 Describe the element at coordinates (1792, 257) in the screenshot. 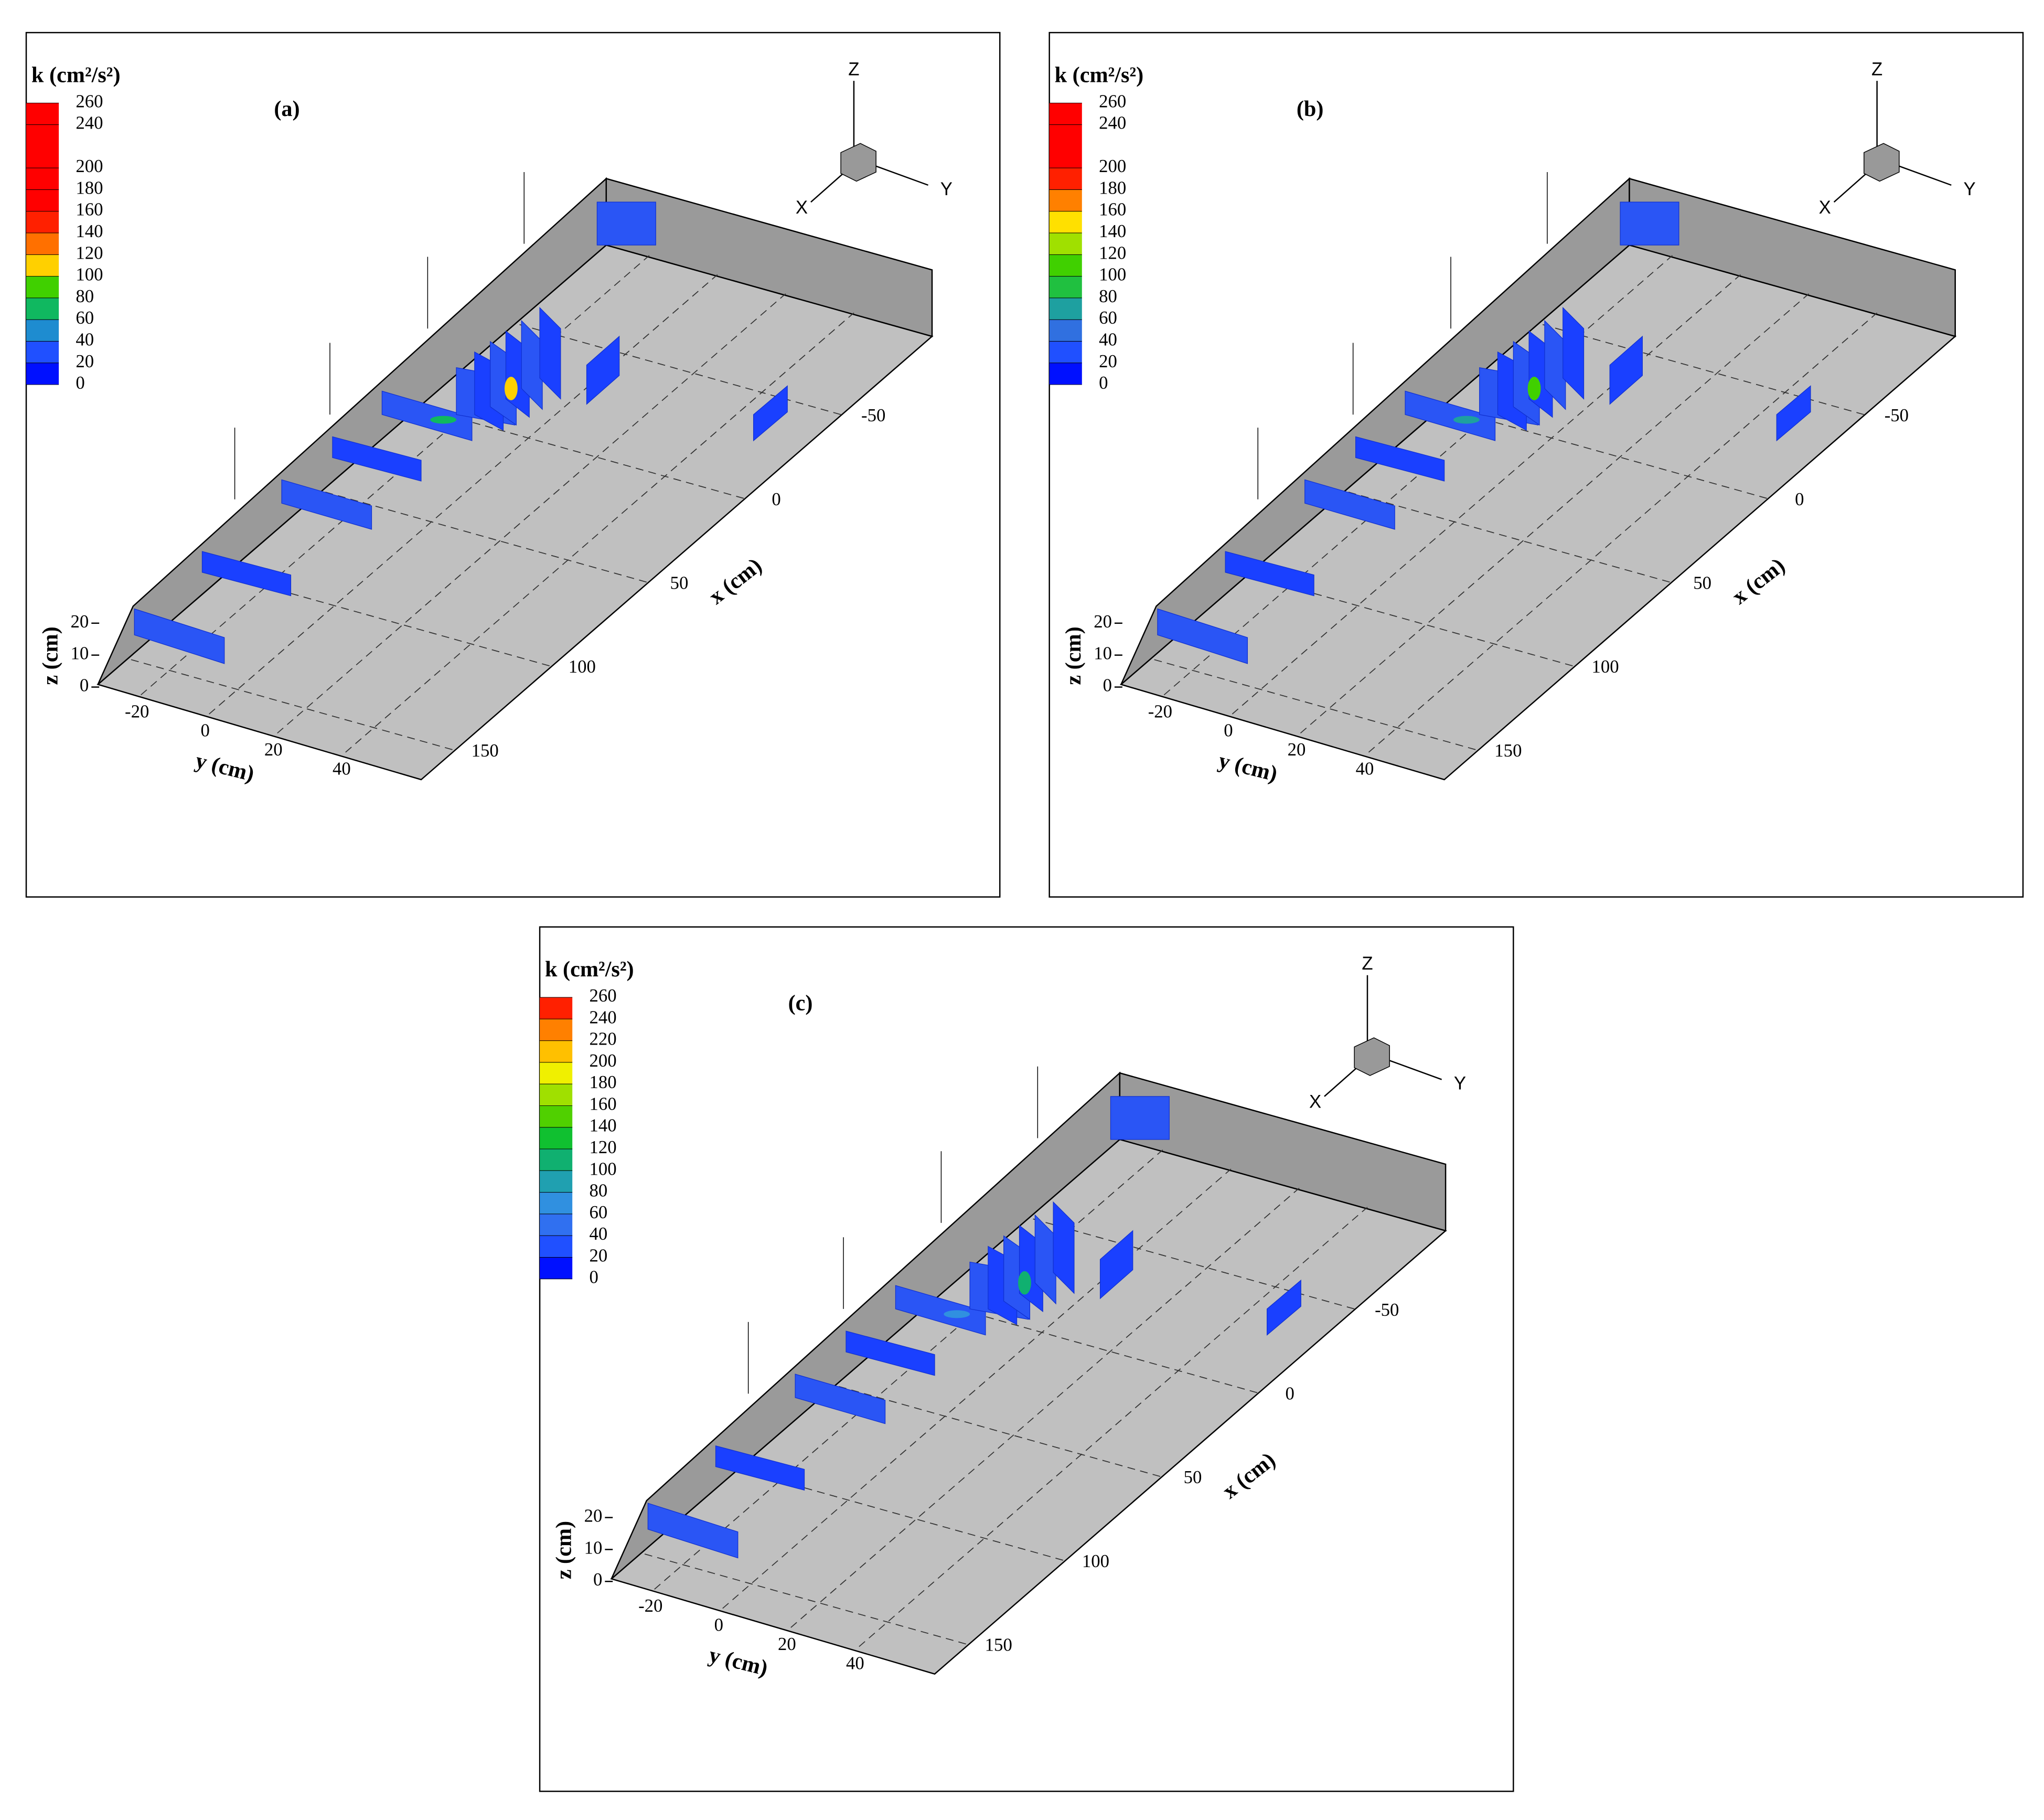

I see `back-wall` at that location.